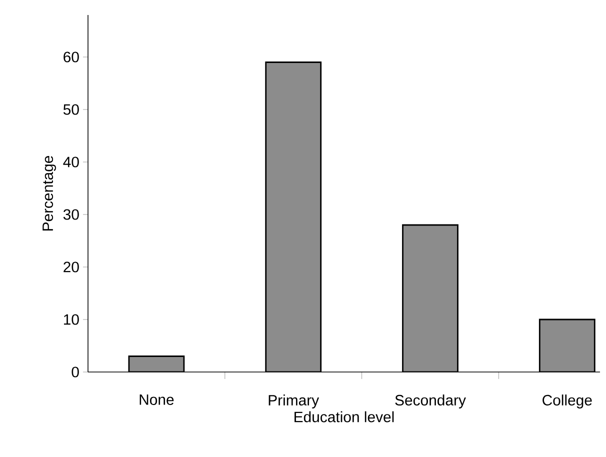 This screenshot has height=457, width=606. I want to click on y-axis-title: Percentage, so click(49, 193).